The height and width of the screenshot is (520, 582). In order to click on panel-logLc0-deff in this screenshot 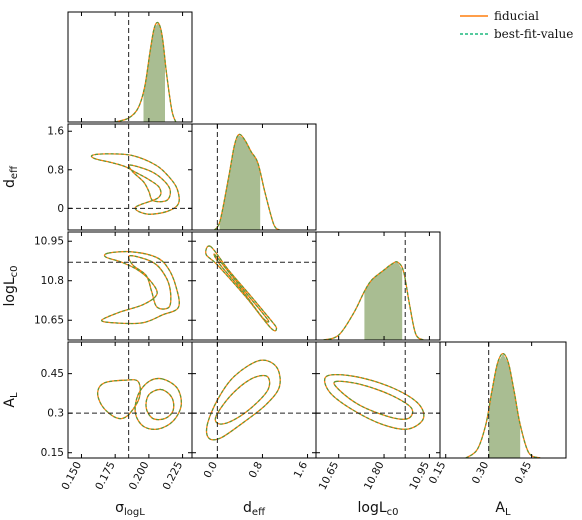, I will do `click(254, 286)`.